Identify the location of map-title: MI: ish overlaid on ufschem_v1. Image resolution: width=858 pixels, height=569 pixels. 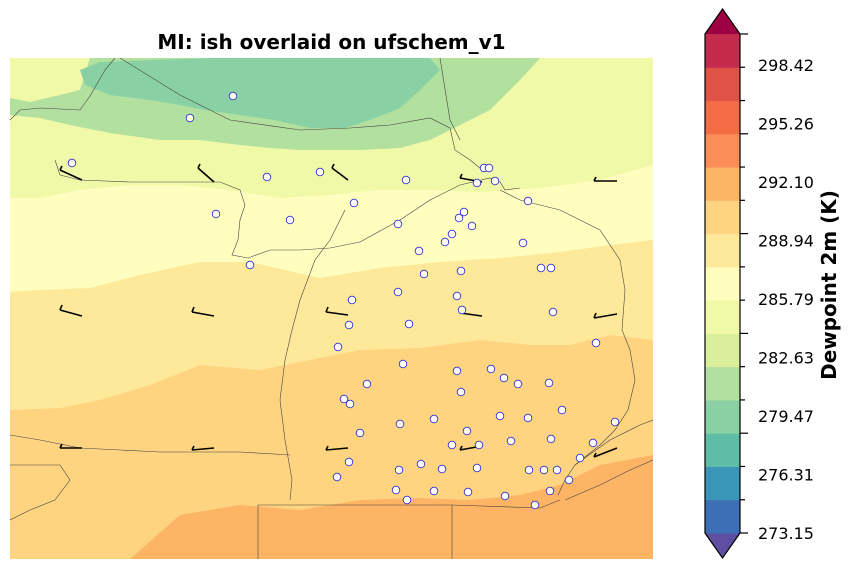
(331, 42).